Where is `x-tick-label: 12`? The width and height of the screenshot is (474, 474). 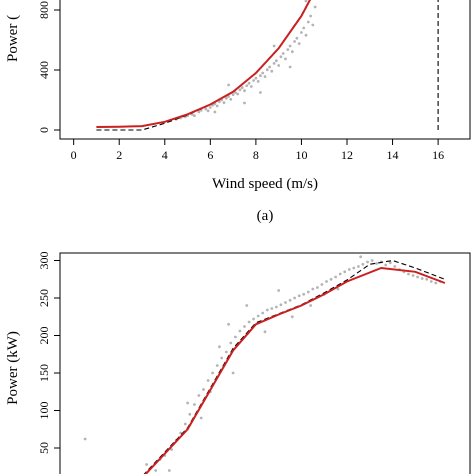
x-tick-label: 12 is located at coordinates (347, 155).